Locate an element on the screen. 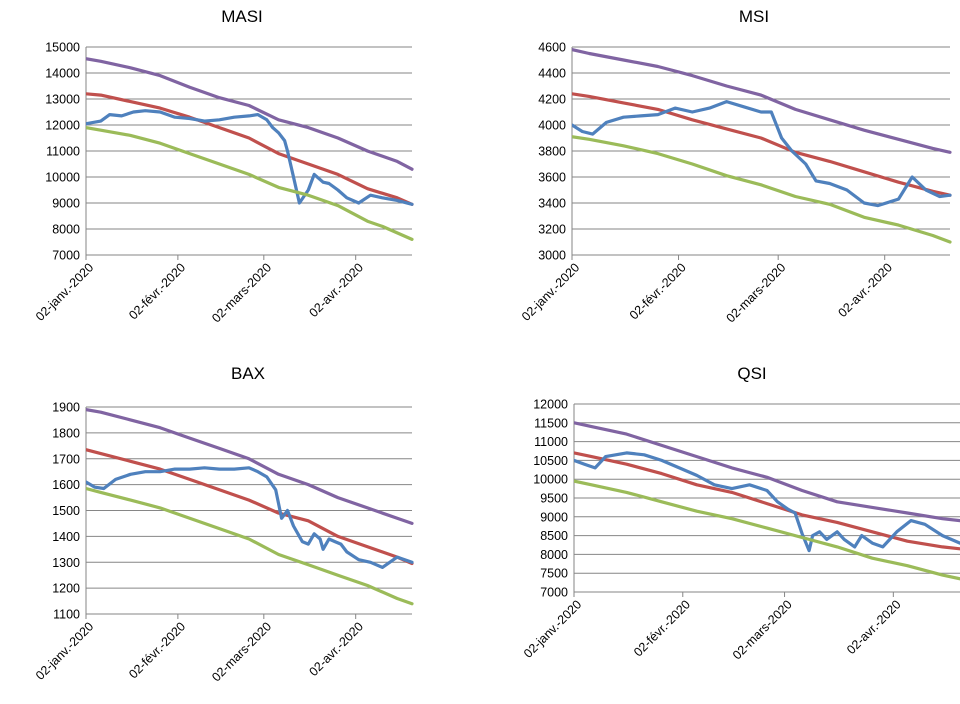  y-tick-label: 1900 is located at coordinates (66, 408).